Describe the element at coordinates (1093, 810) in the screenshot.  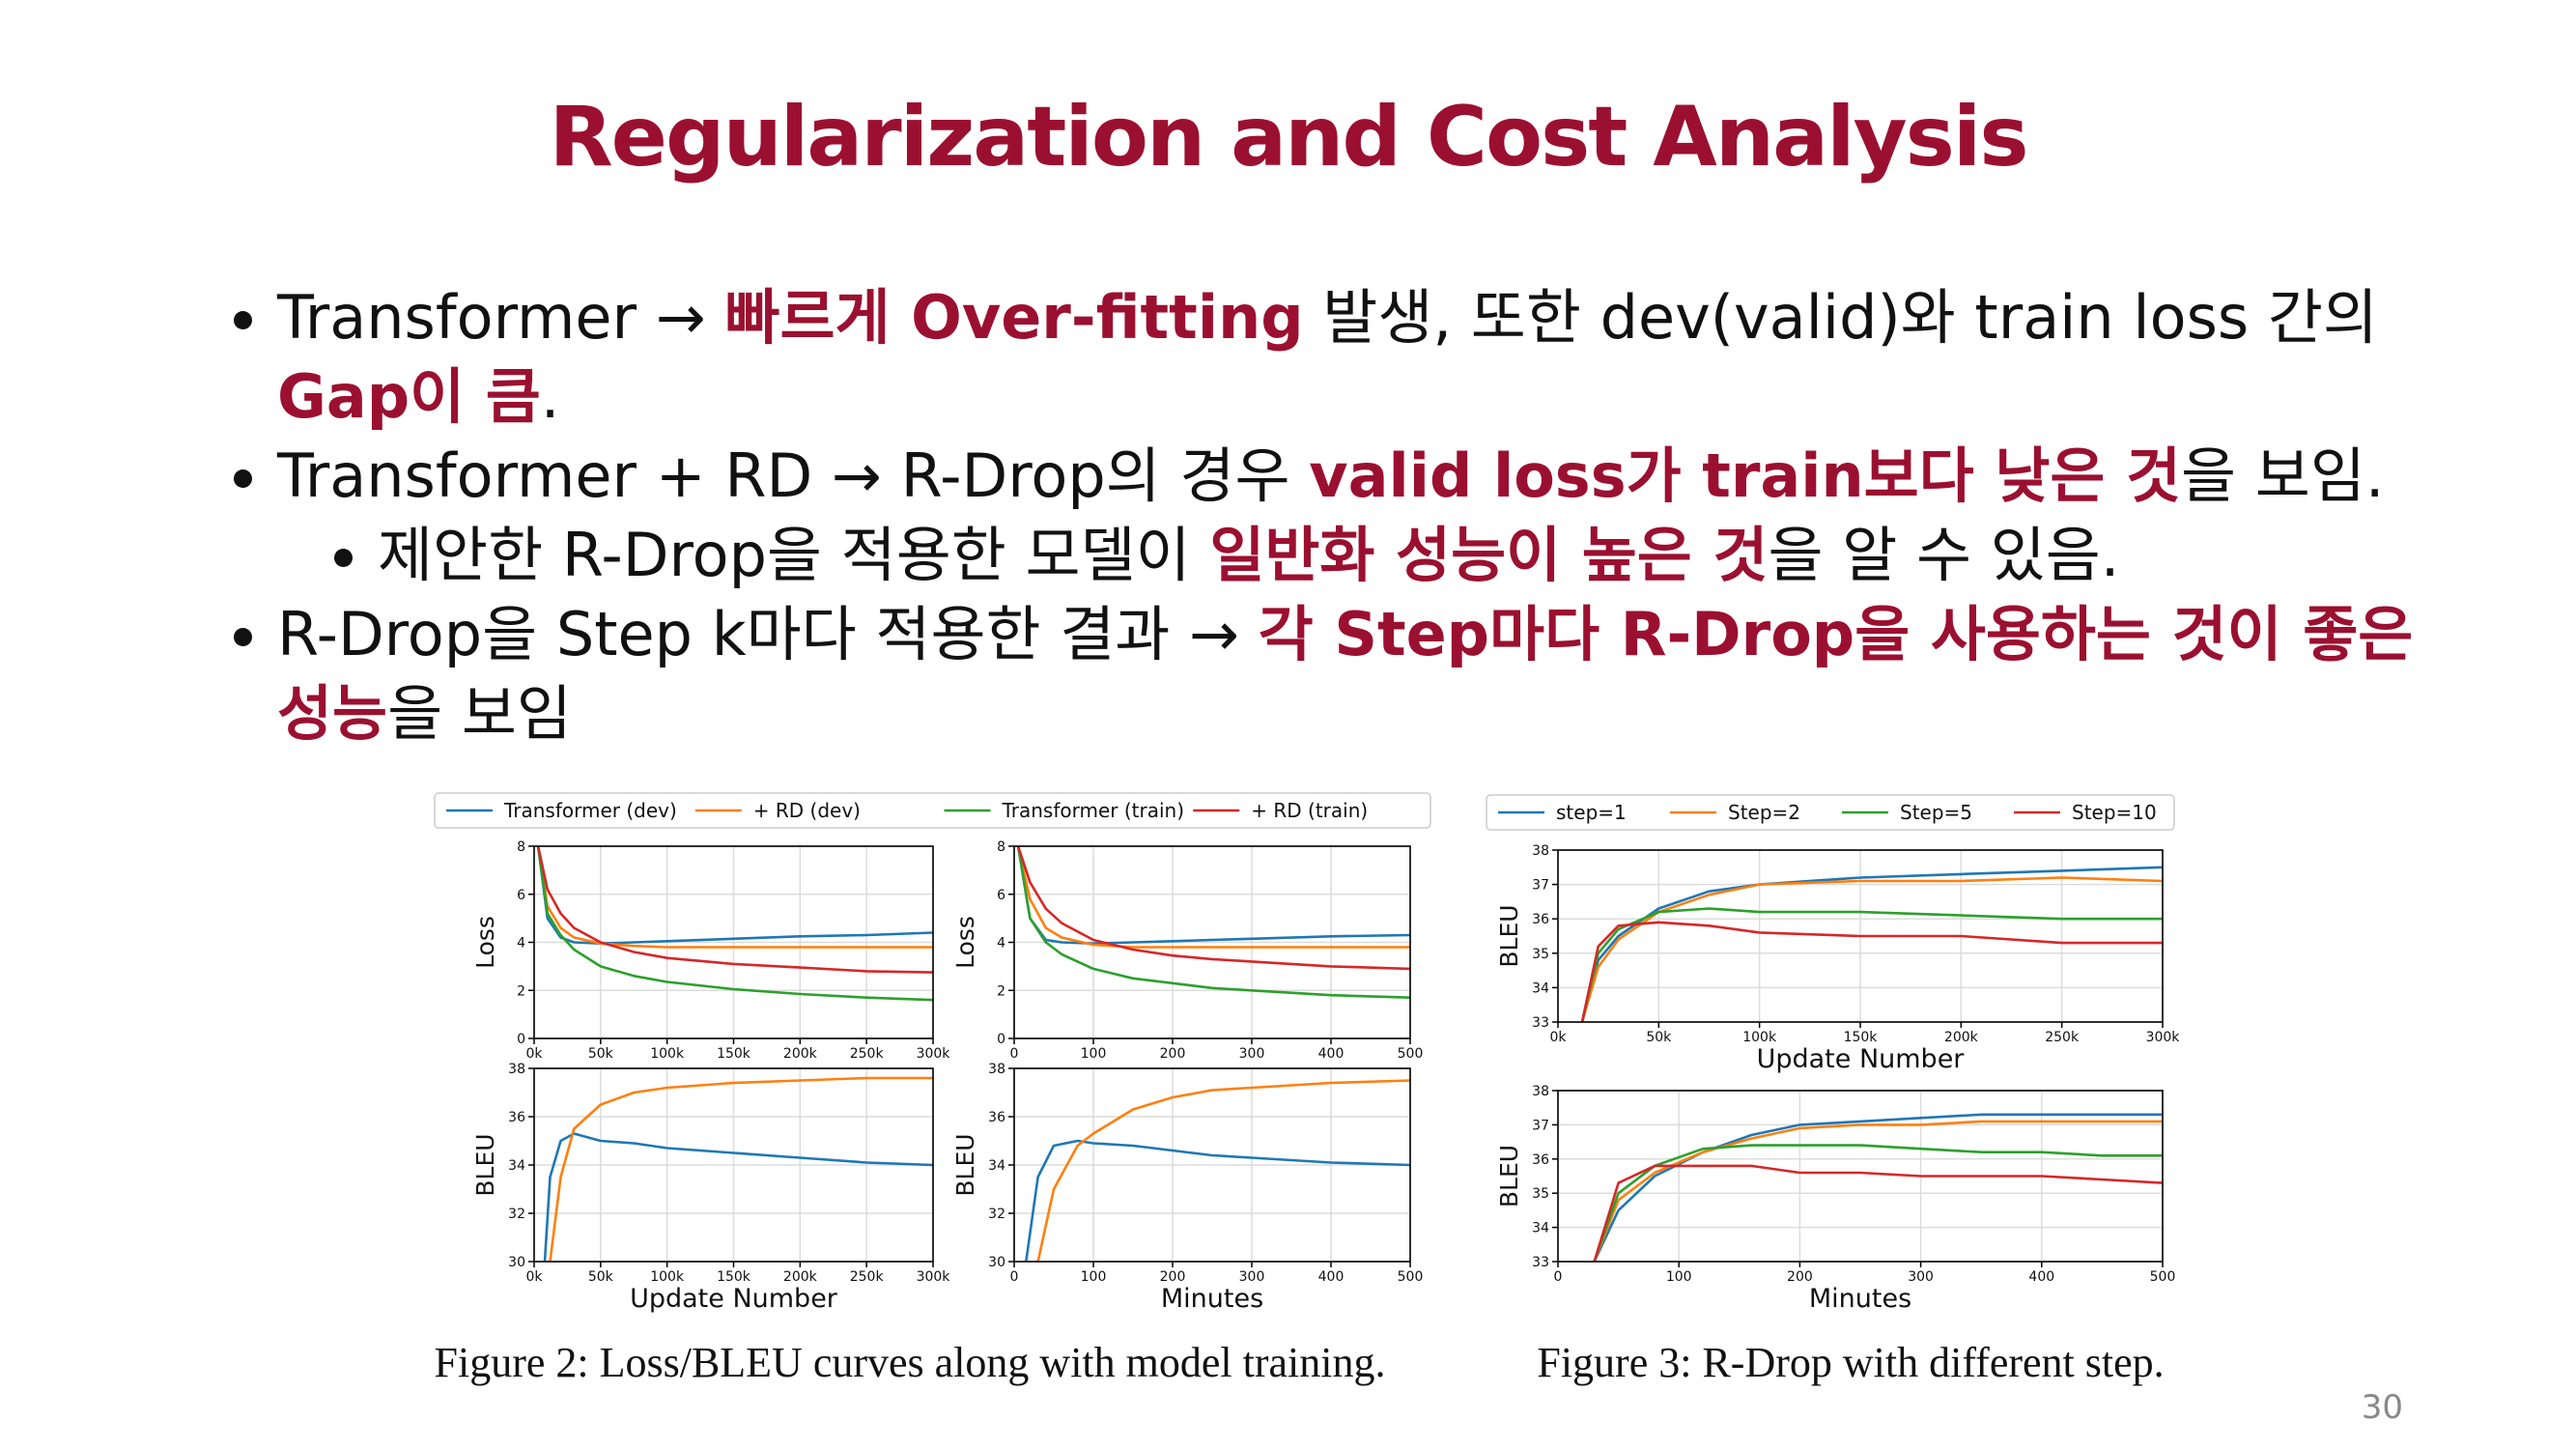
I see `legend-label: Transformer (train)` at that location.